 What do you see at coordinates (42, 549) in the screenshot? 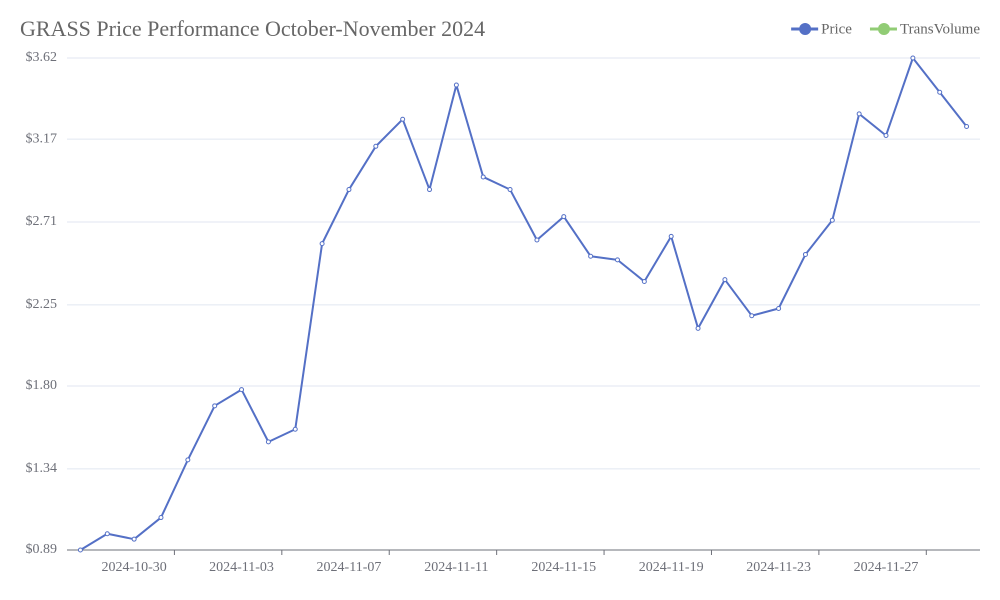
I see `y-tick-label: $0.89` at bounding box center [42, 549].